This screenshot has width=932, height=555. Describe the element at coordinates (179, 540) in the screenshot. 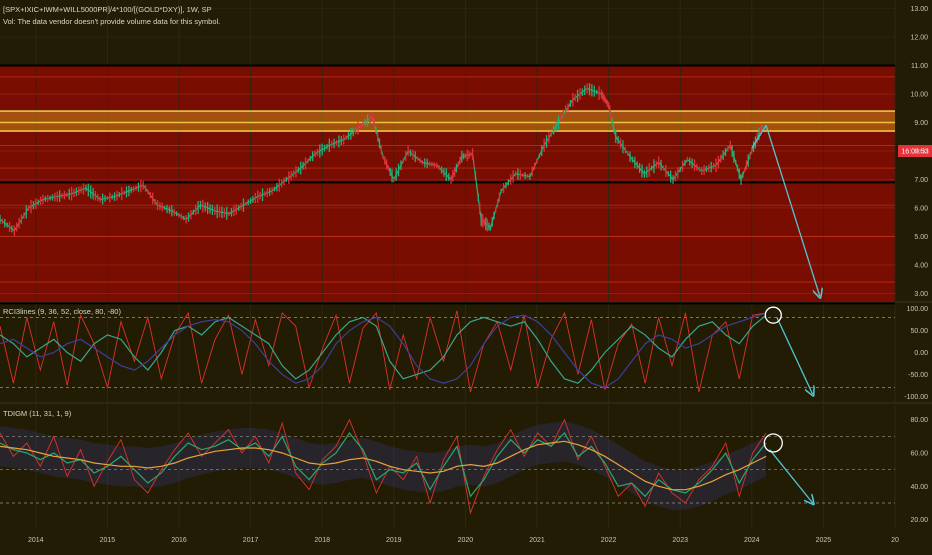

I see `x-tick-label: 2016` at that location.